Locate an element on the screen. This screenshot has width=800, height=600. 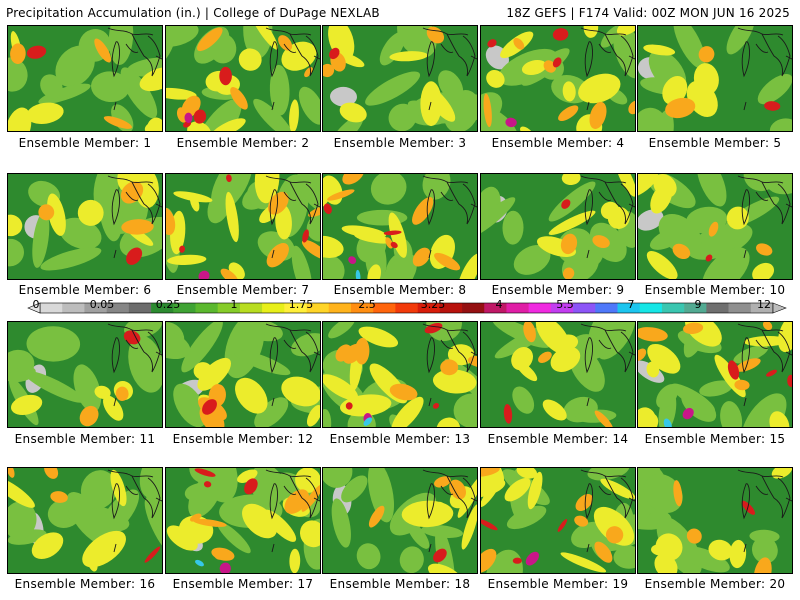
panel-label-2: Ensemble Member: 2 is located at coordinates (243, 143).